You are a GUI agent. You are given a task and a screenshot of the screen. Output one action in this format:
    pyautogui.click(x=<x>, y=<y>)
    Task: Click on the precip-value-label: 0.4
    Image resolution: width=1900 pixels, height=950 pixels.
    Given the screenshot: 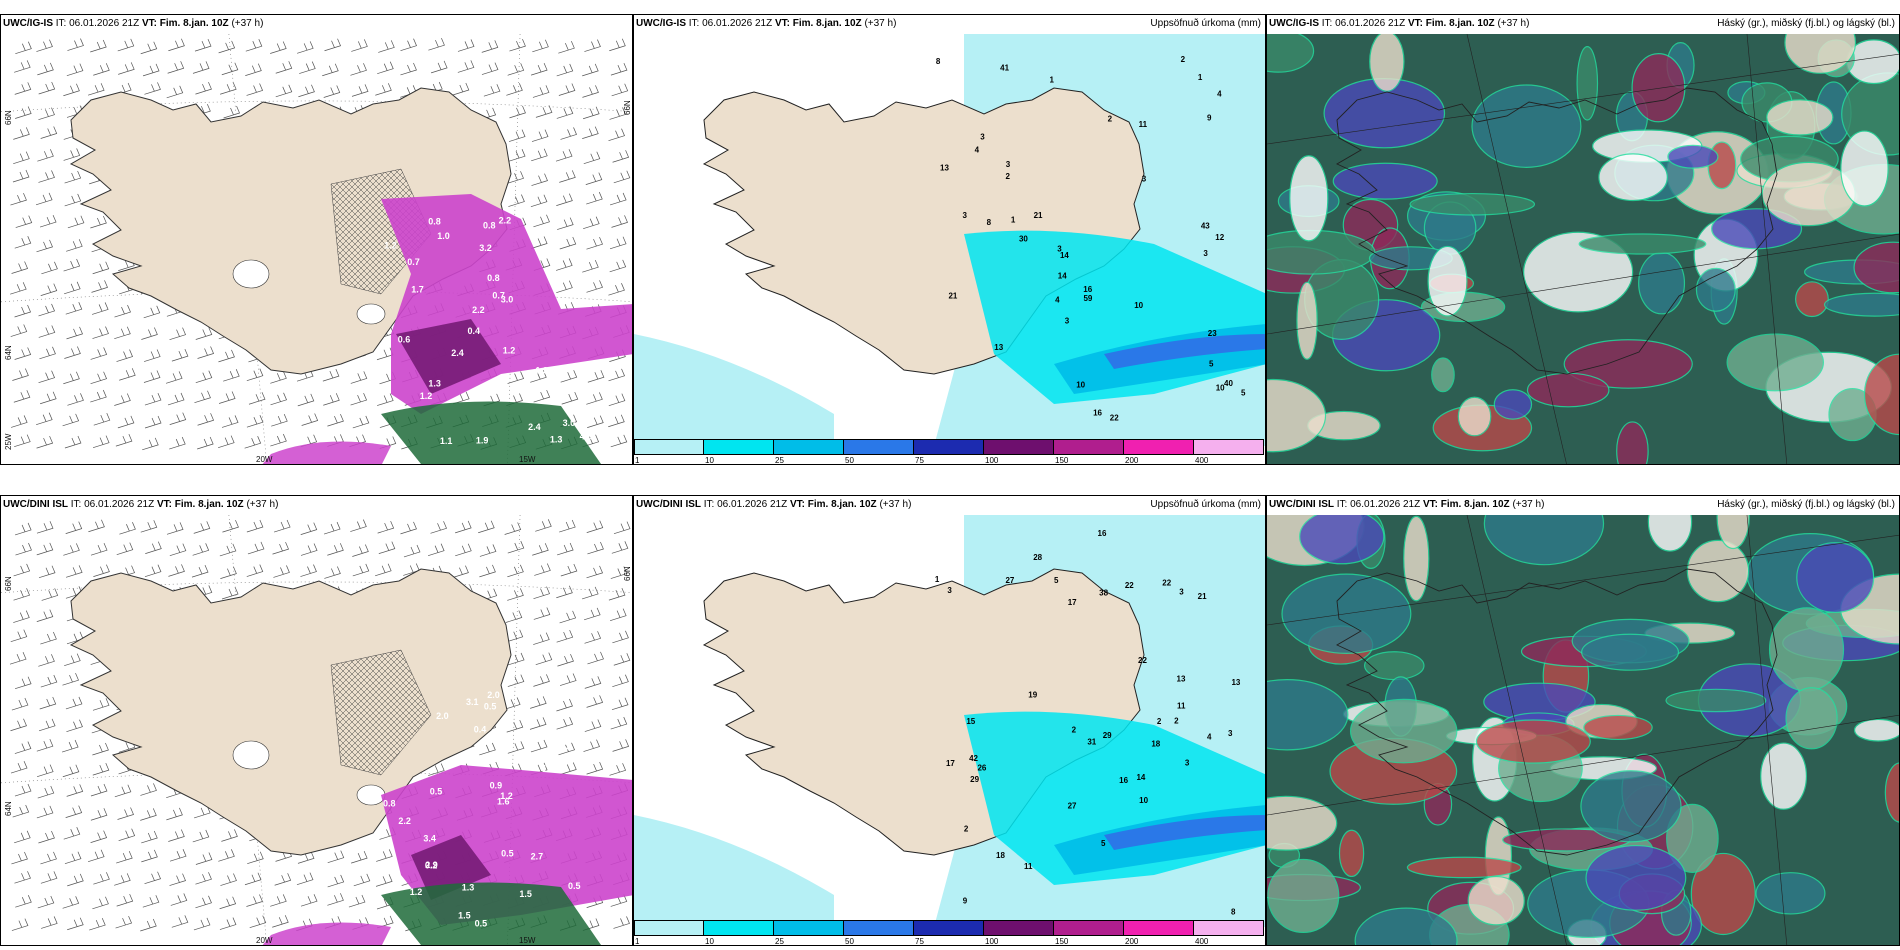 What is the action you would take?
    pyautogui.click(x=473, y=331)
    